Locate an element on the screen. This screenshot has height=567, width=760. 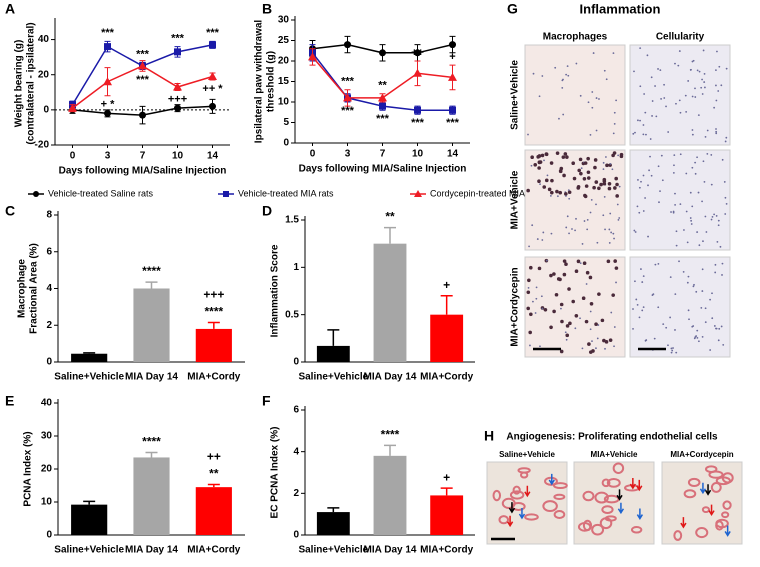
y-axis-label: EC PCNA Index (%) is located at coordinates (275, 473).